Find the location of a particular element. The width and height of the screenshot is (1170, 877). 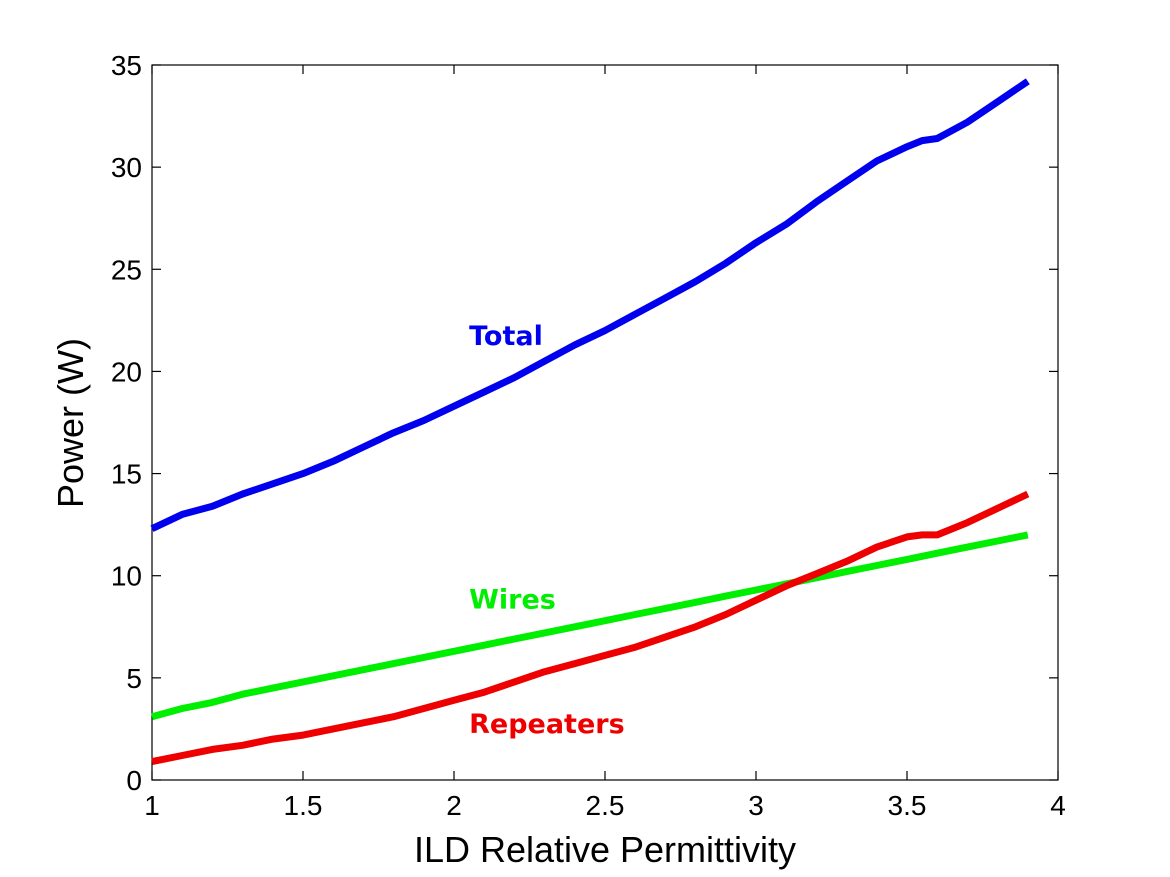

x-tick-label: 3 is located at coordinates (756, 805).